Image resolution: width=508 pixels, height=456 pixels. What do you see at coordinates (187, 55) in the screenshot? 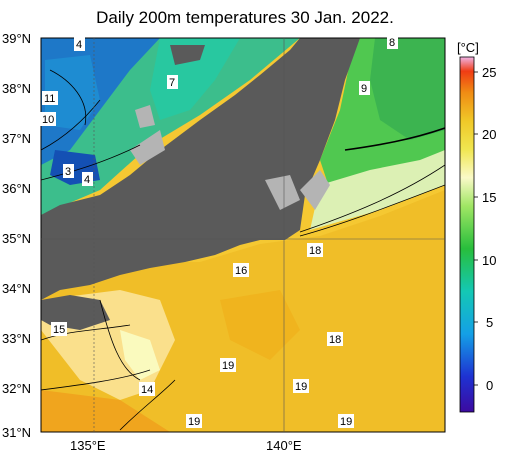
I see `noto-peninsula` at bounding box center [187, 55].